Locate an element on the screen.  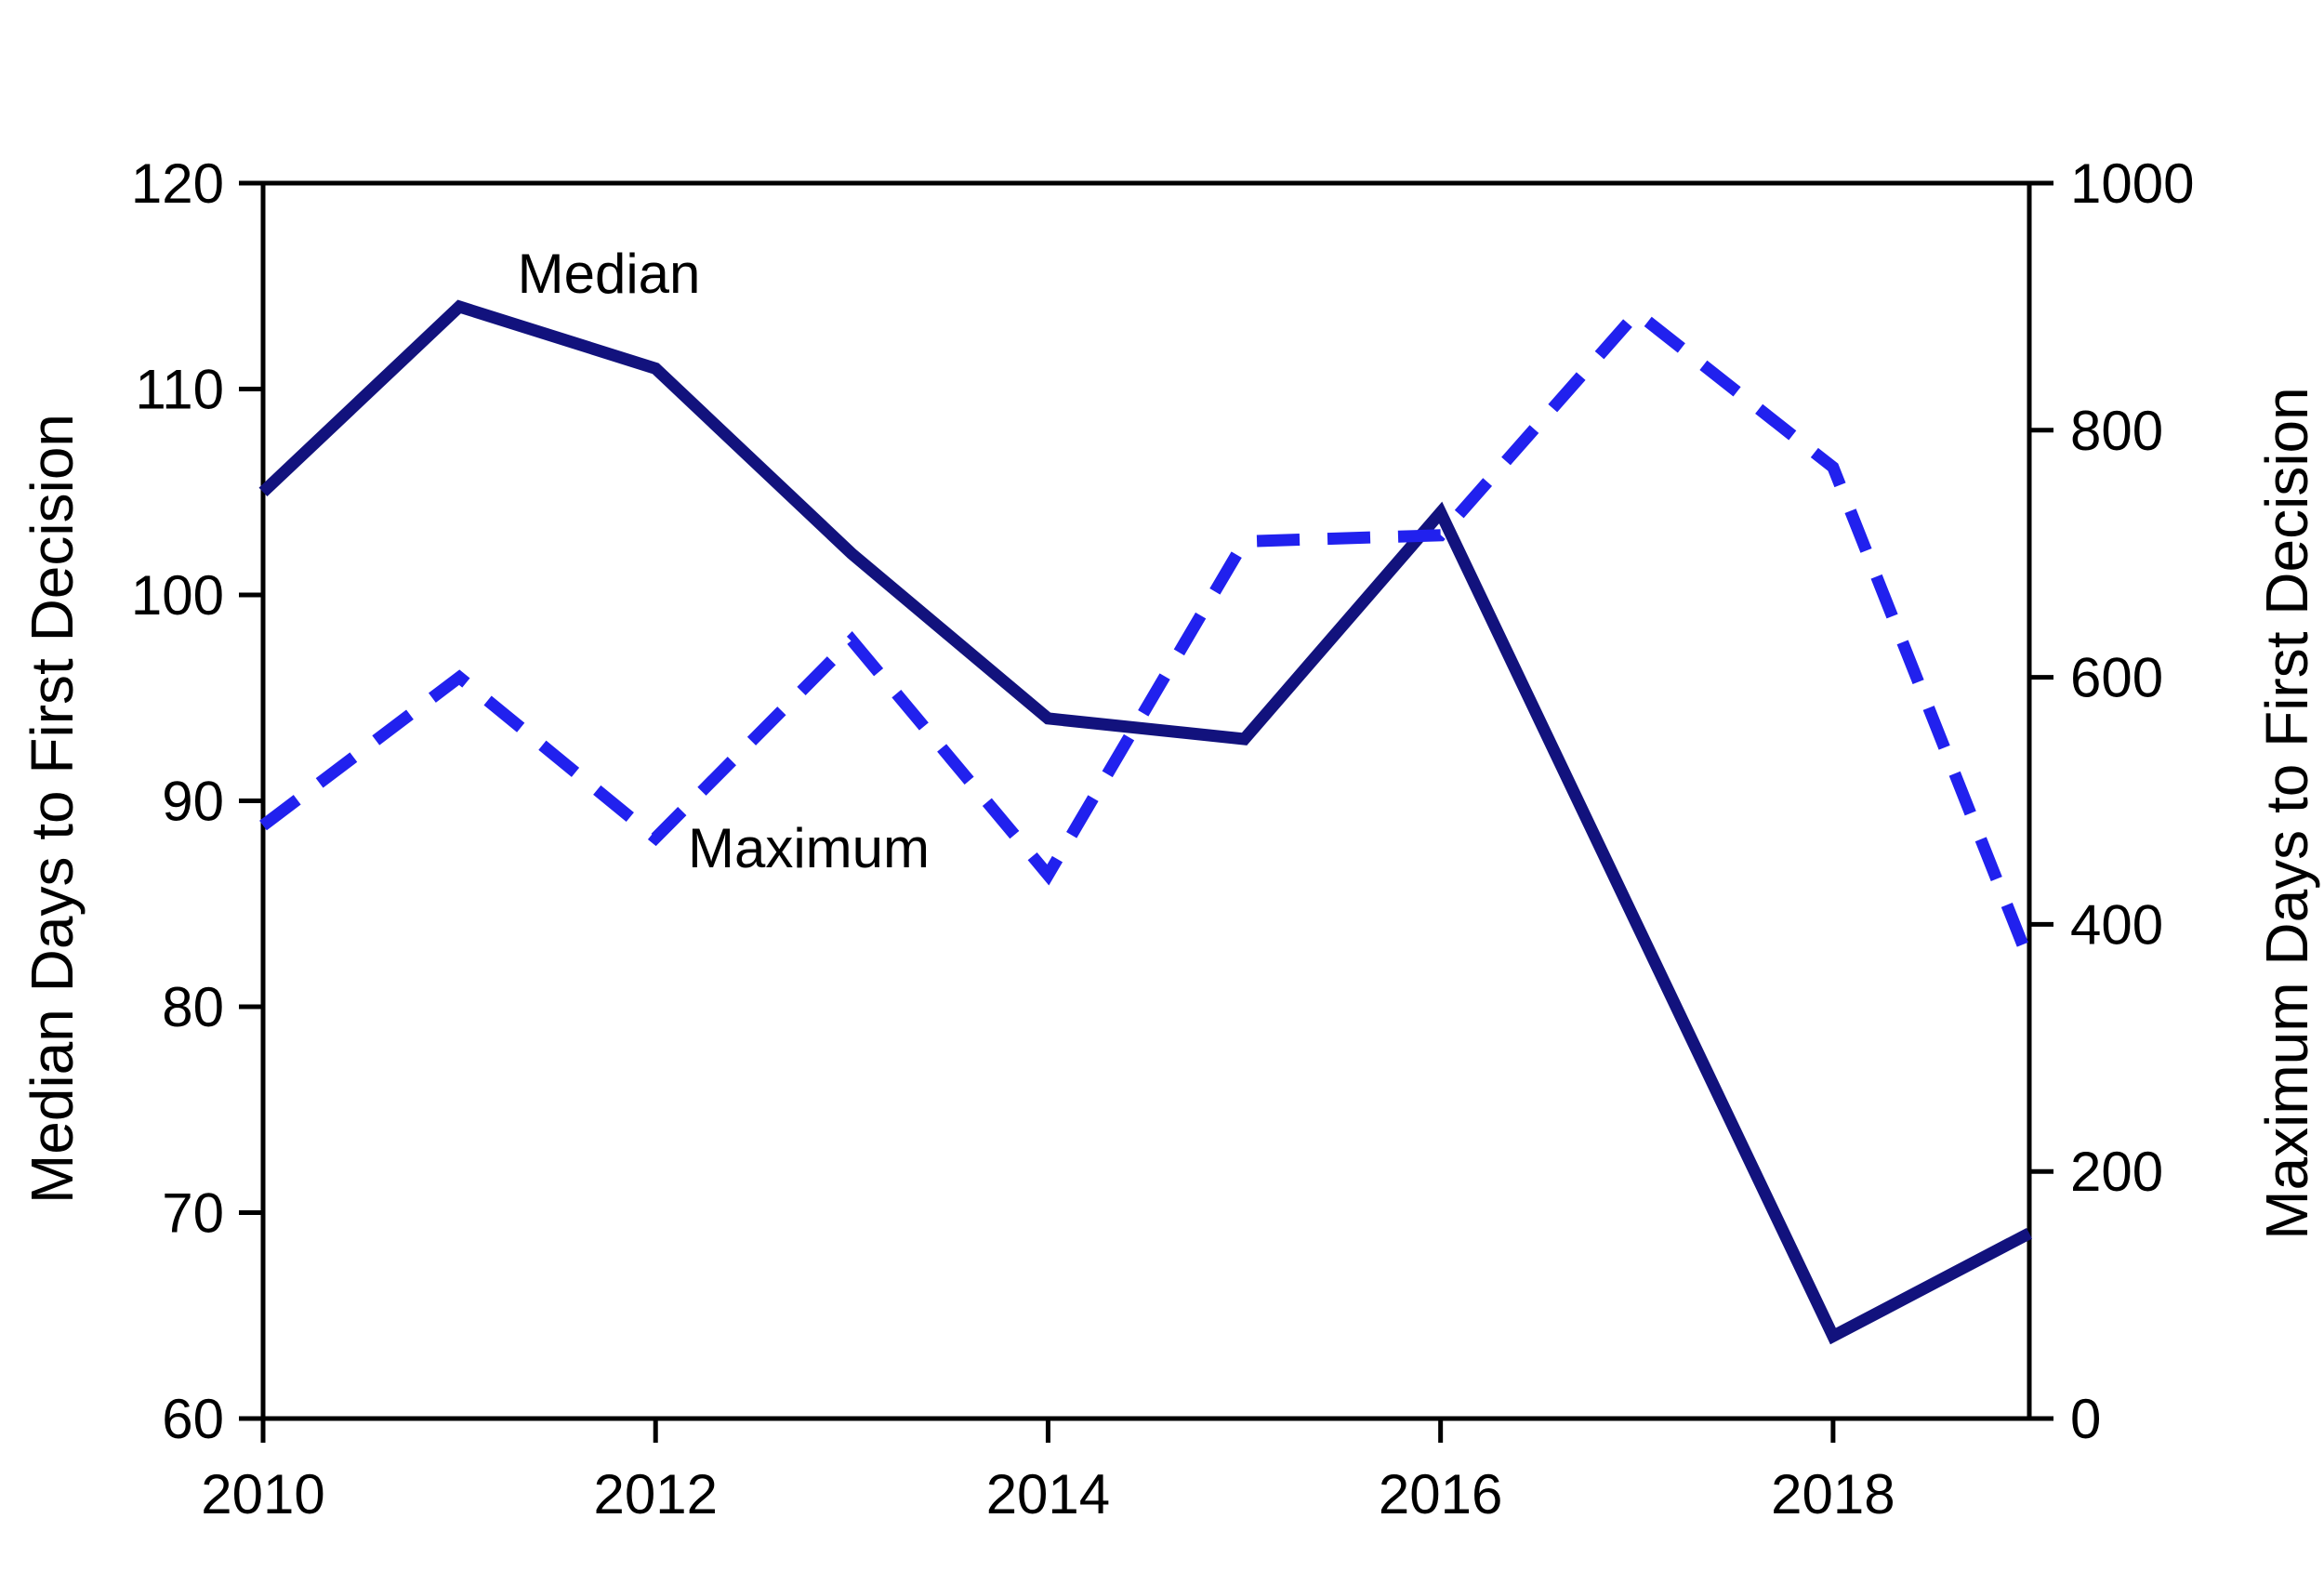
right-axis-tick-label: 400 is located at coordinates (2116, 924).